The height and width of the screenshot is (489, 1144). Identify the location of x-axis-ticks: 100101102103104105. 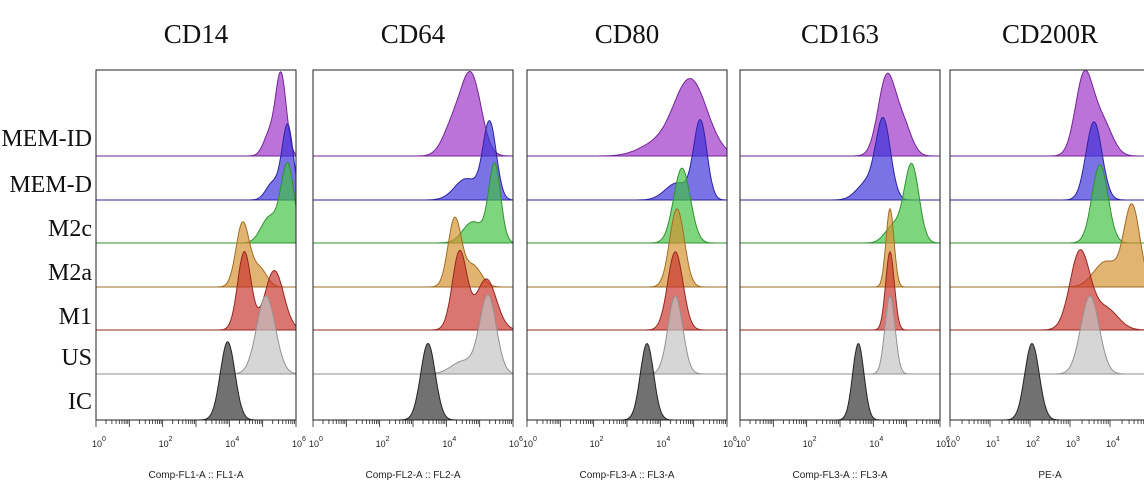
(1045, 434).